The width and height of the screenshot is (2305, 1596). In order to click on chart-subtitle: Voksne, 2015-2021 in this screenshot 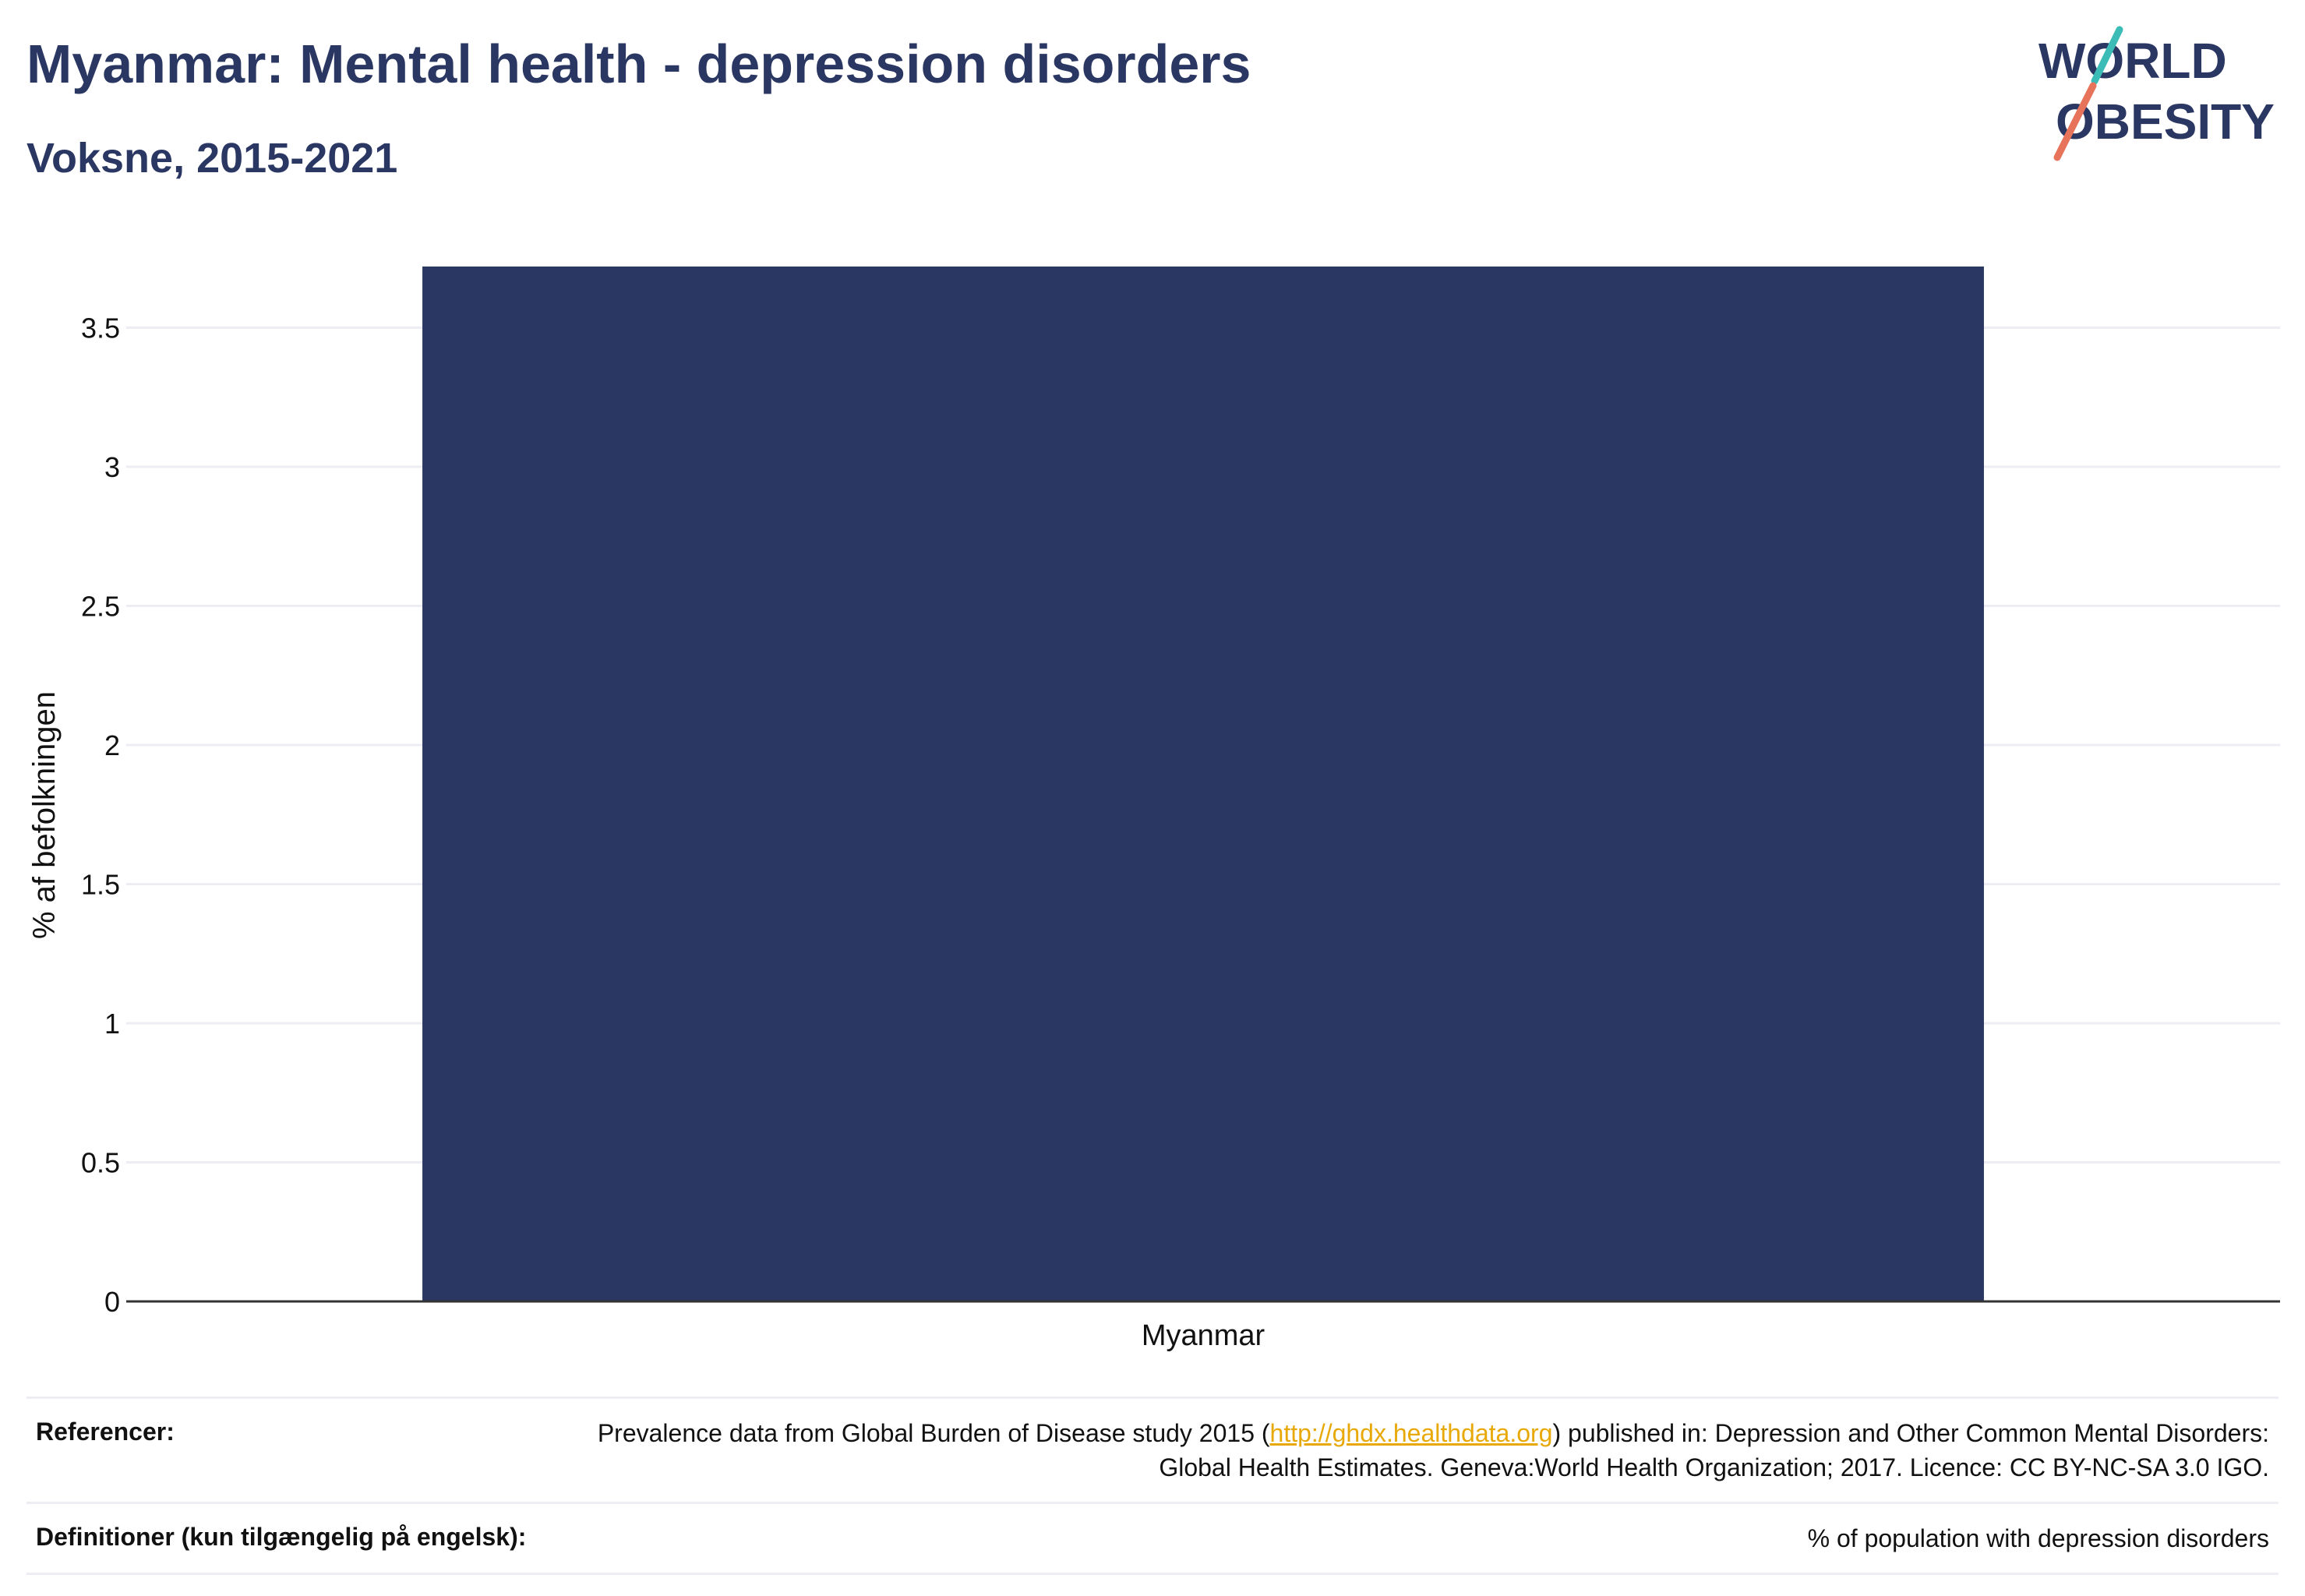, I will do `click(212, 158)`.